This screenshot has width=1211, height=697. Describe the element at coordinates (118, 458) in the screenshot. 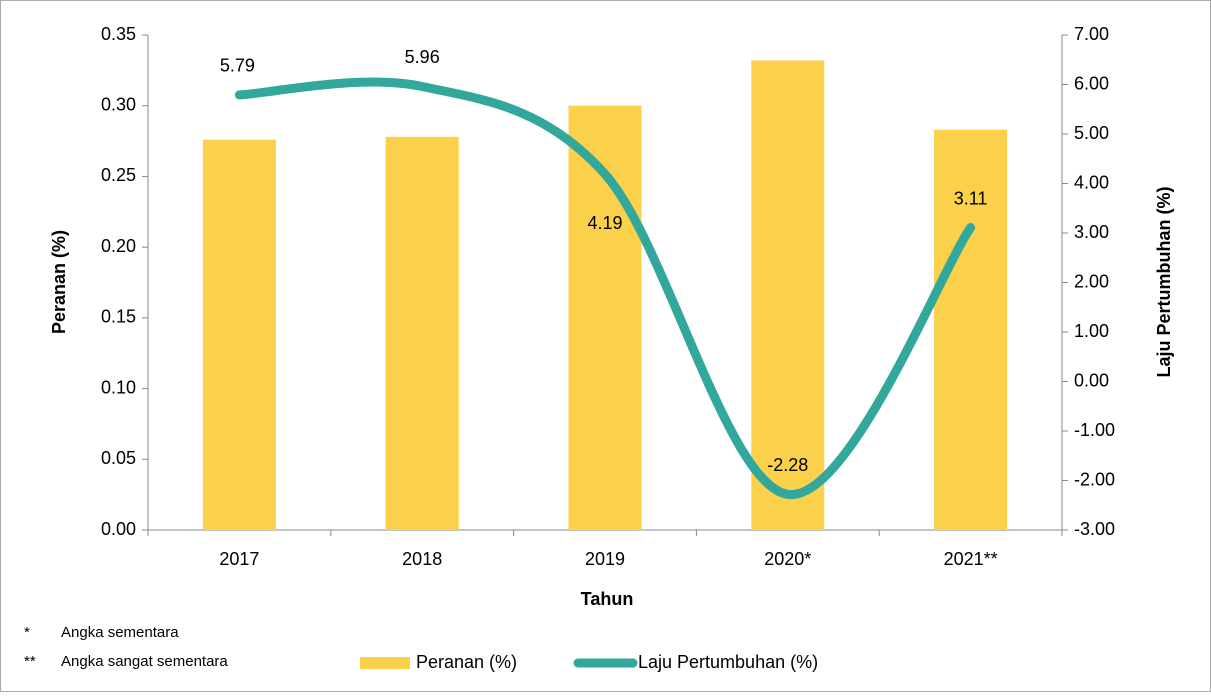

I see `y-tick-label: 0.05` at that location.